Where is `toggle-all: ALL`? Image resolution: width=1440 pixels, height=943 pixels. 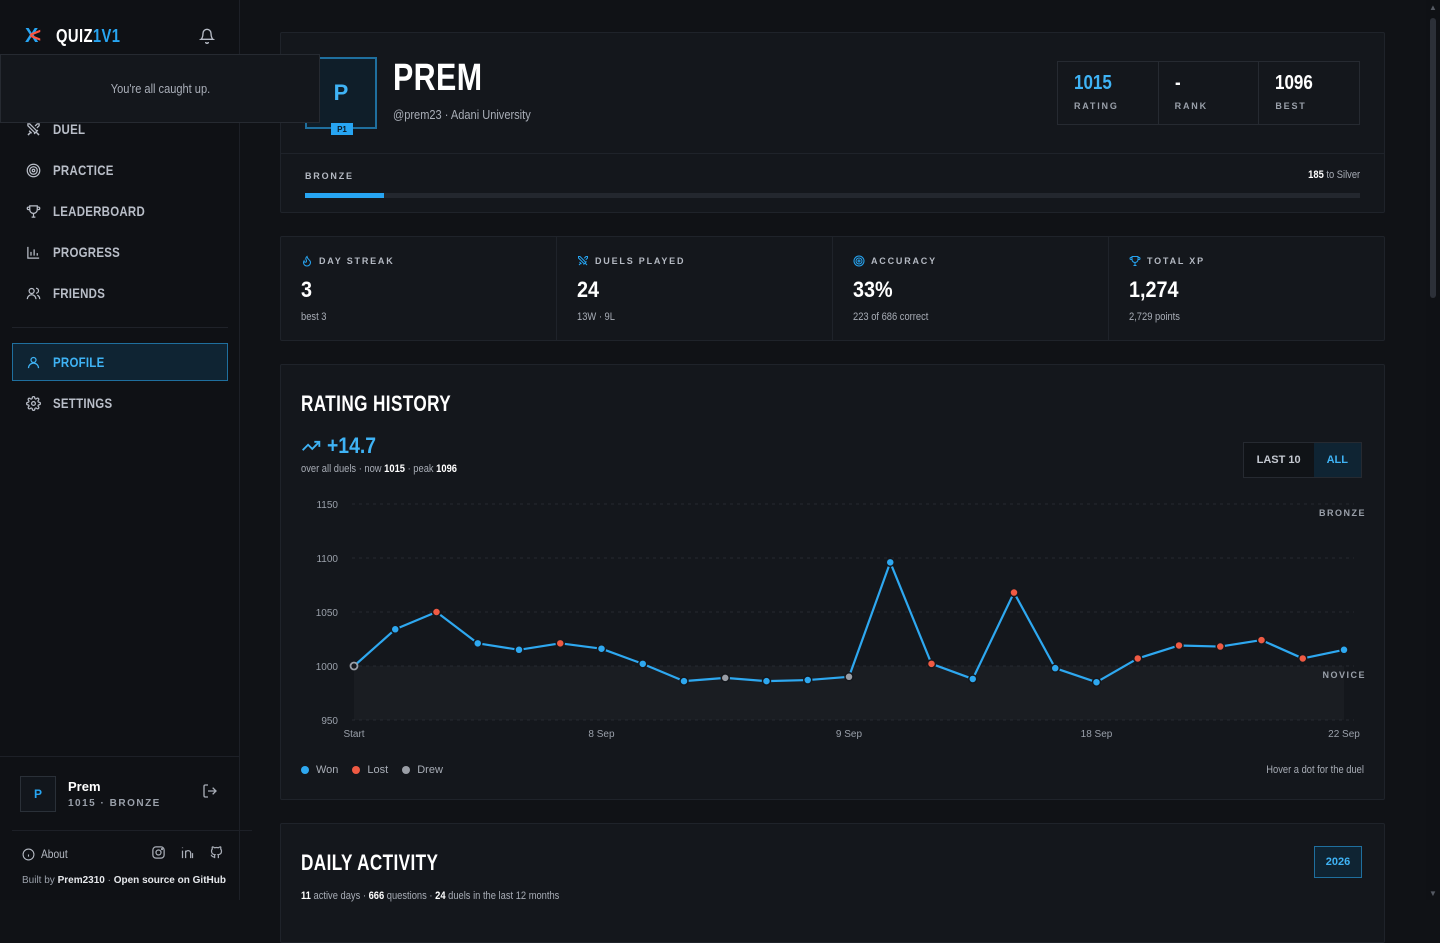 toggle-all: ALL is located at coordinates (1337, 460).